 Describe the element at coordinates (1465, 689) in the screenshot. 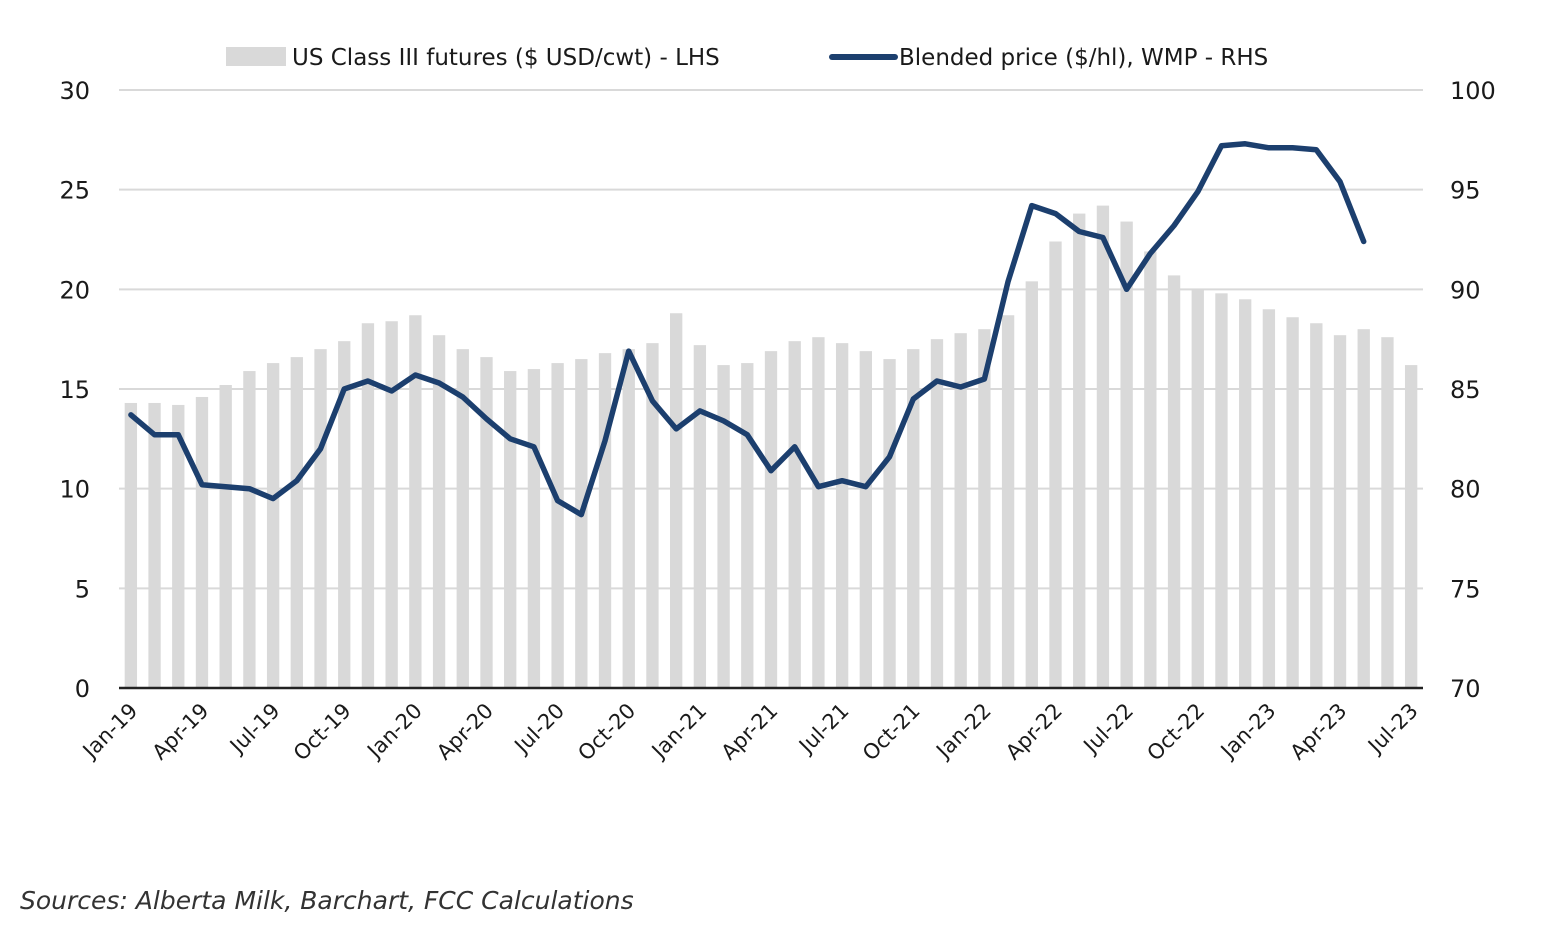

I see `right-tick-label: 70` at that location.